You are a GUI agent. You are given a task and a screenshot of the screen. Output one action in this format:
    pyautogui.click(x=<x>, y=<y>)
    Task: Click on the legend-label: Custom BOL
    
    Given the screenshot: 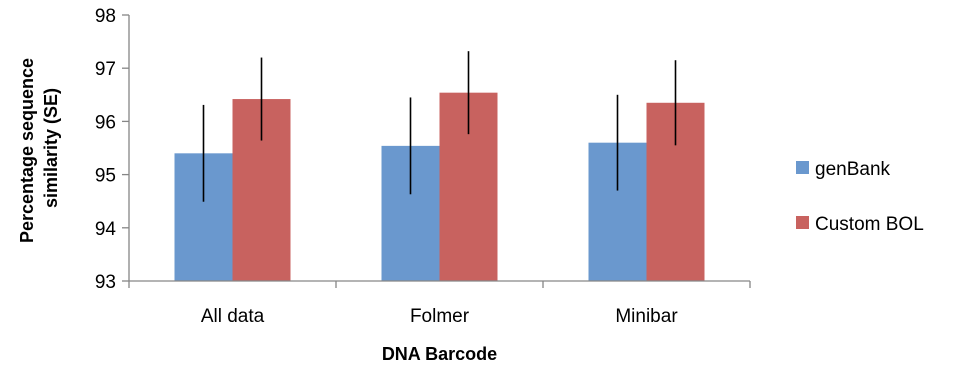 What is the action you would take?
    pyautogui.click(x=869, y=224)
    